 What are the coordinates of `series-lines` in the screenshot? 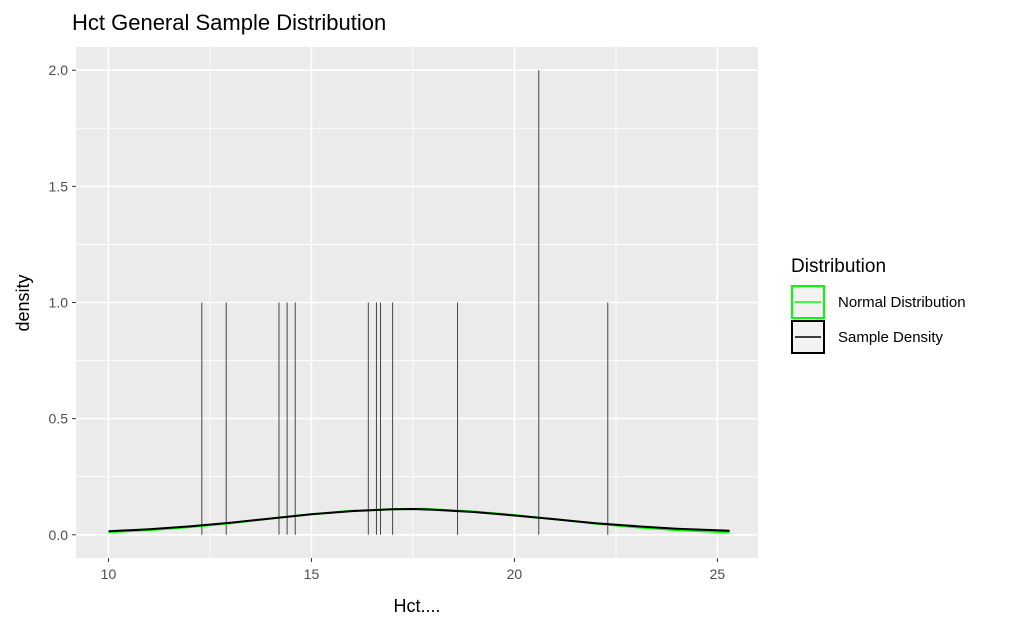 It's located at (419, 520).